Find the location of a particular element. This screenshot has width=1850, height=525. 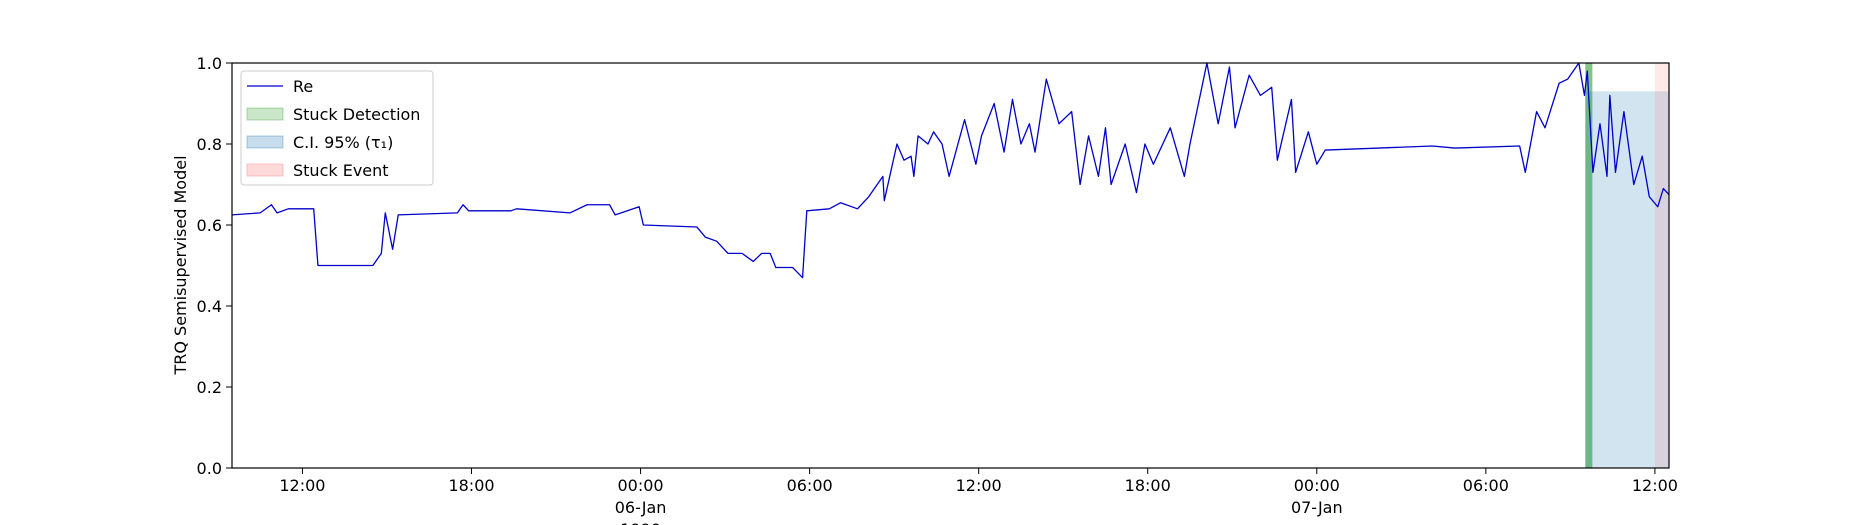

x-tick-label: 00:00 07-Jan is located at coordinates (1317, 496).